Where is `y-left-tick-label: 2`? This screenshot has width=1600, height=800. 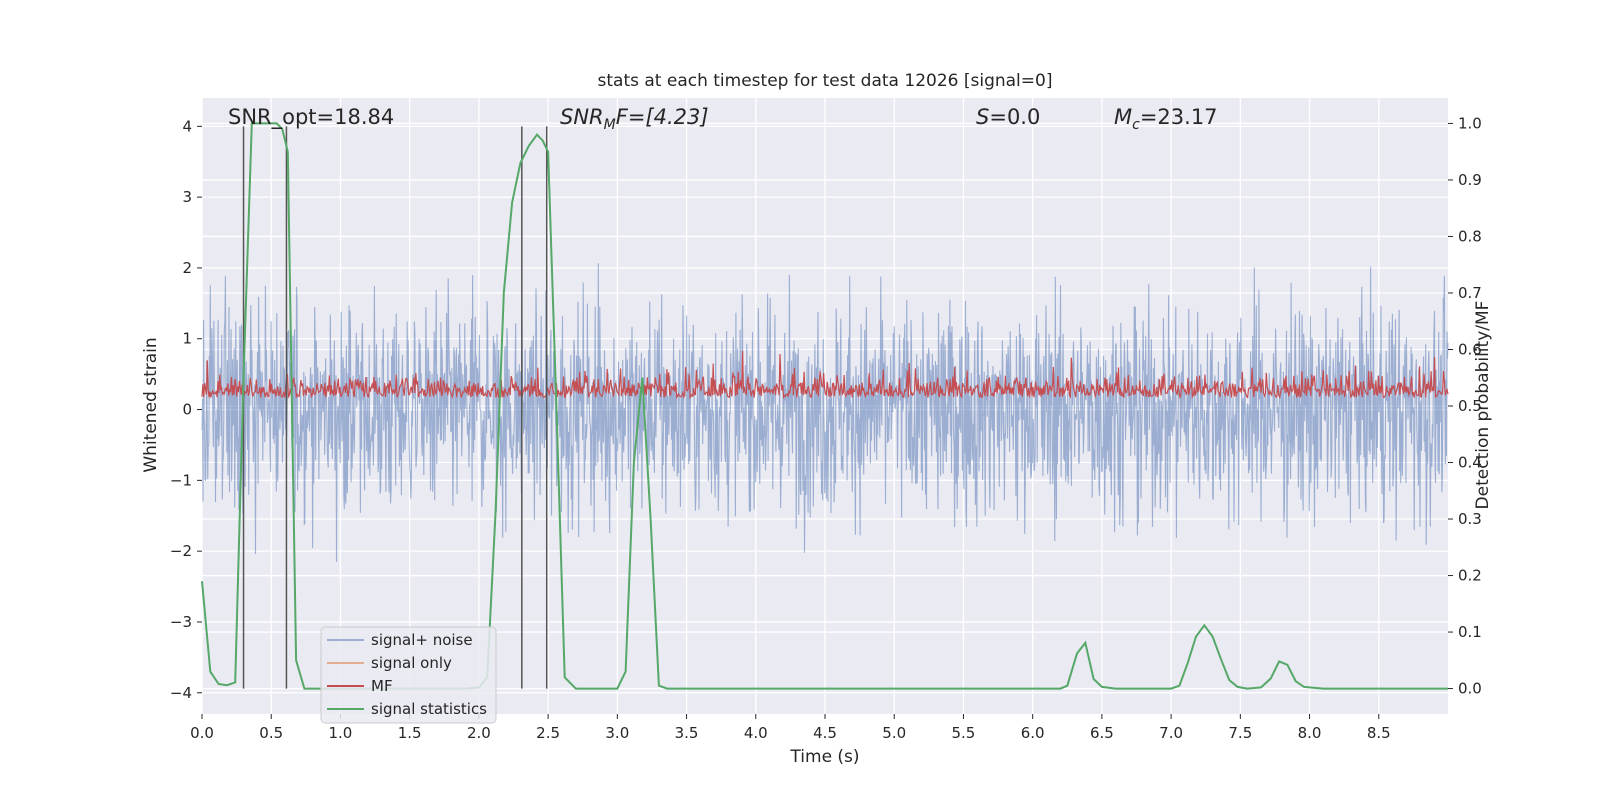
y-left-tick-label: 2 is located at coordinates (187, 268).